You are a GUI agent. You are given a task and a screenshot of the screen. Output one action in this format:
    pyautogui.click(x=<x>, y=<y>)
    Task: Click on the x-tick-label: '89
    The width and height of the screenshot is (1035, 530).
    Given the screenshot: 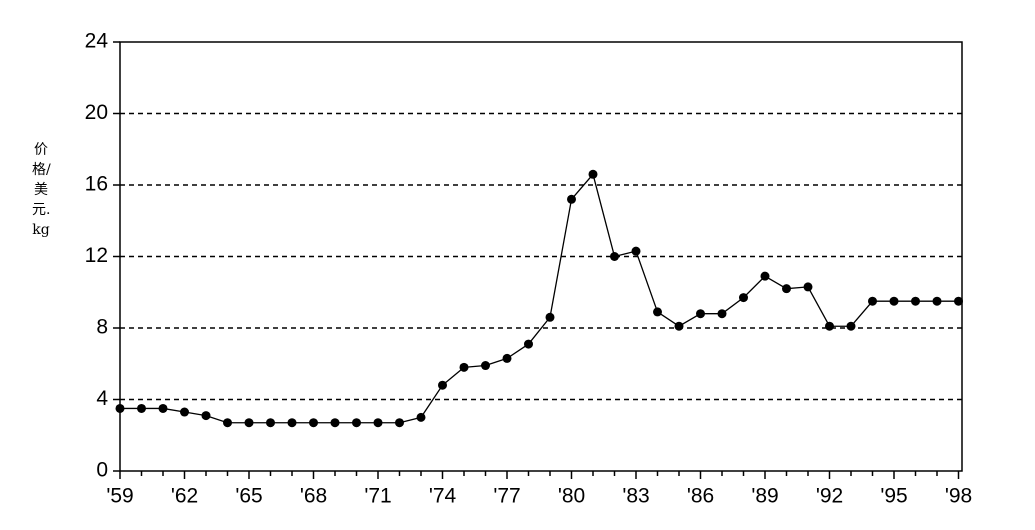 What is the action you would take?
    pyautogui.click(x=764, y=496)
    